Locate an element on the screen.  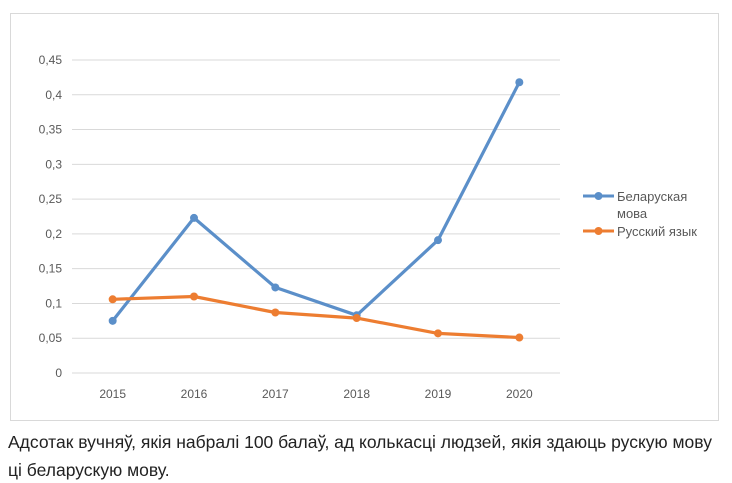
y-tick-label: 0 is located at coordinates (58, 373).